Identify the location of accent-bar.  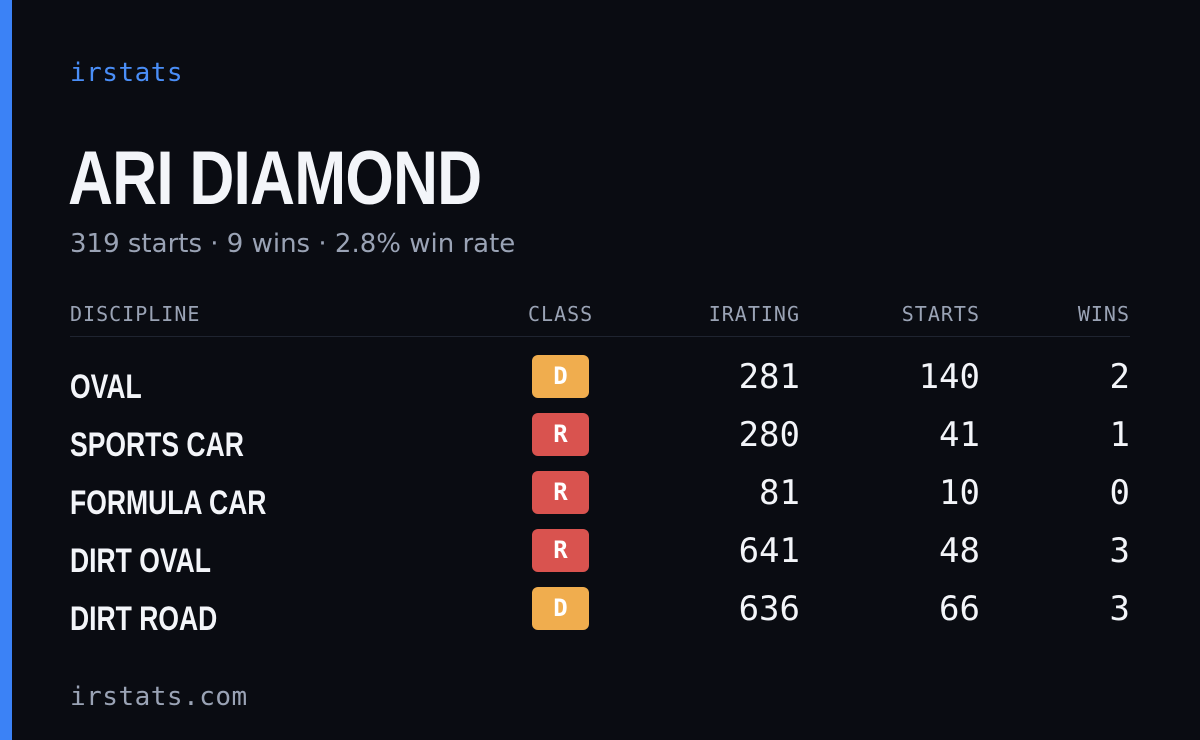
(6, 370).